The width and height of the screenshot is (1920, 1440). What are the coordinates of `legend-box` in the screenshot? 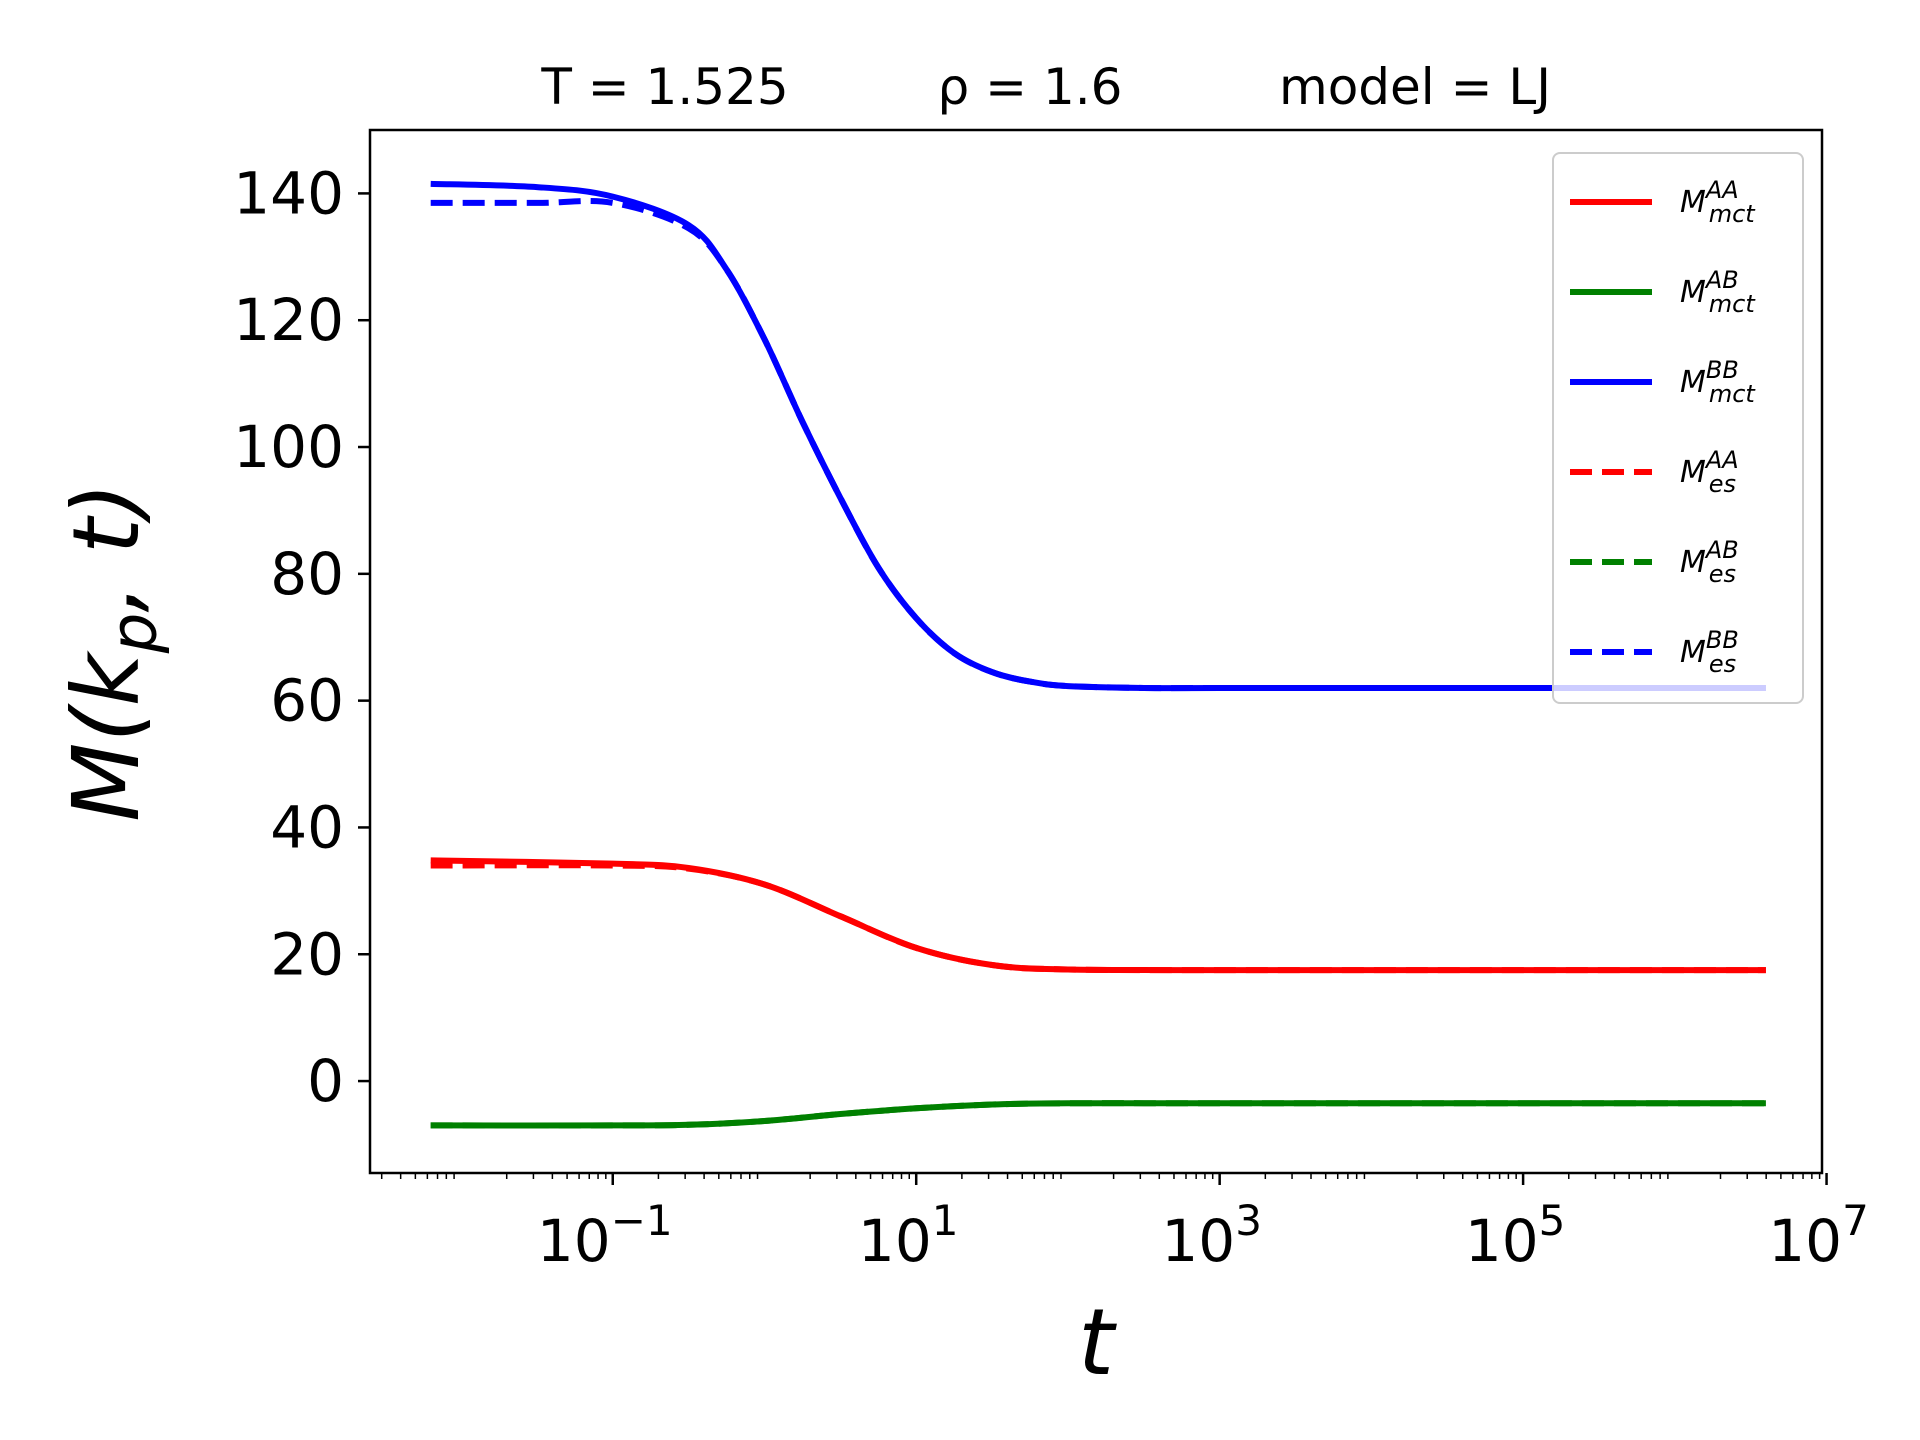 It's located at (1678, 428).